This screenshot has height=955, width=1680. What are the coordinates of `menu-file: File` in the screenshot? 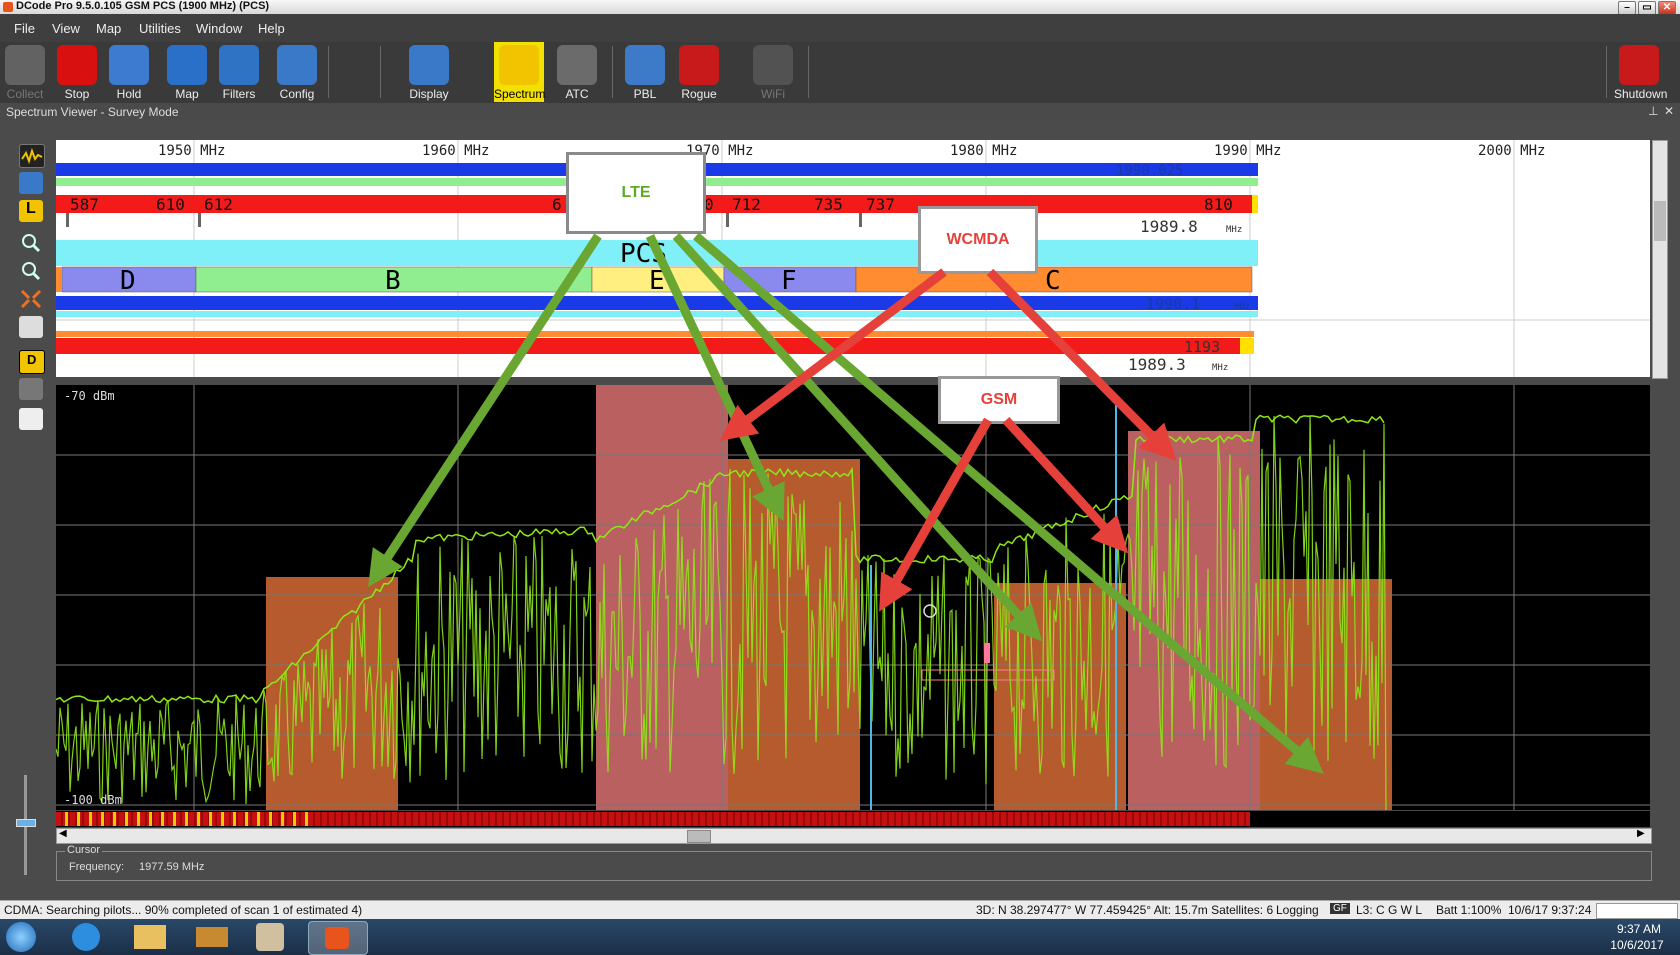 It's located at (24, 28).